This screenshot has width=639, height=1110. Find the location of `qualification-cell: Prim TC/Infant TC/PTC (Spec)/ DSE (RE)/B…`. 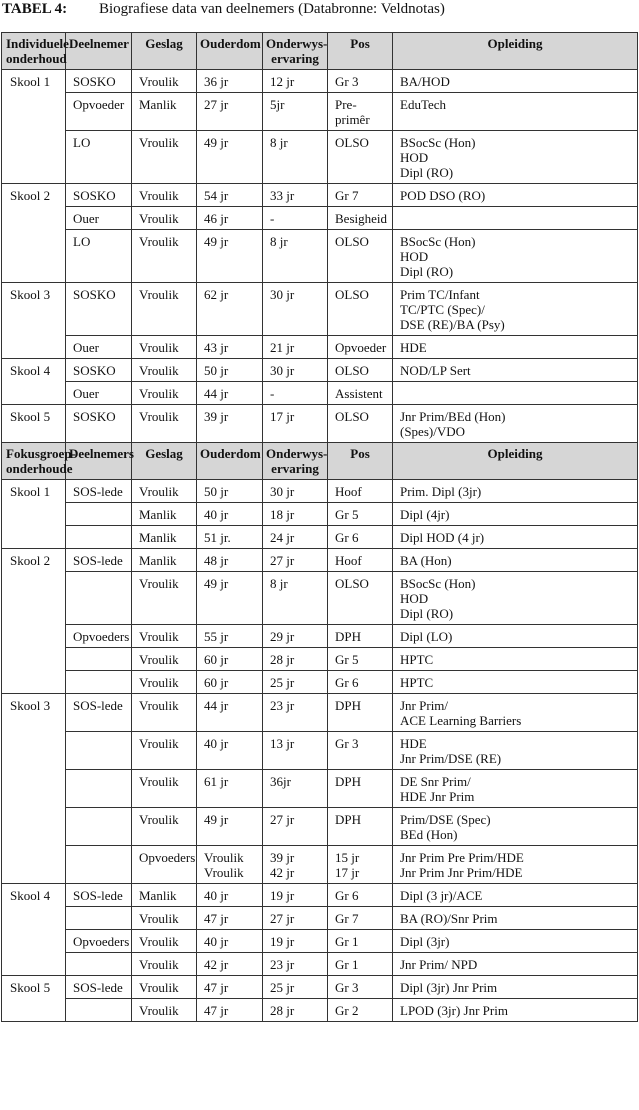

qualification-cell: Prim TC/Infant TC/PTC (Spec)/ DSE (RE)/B… is located at coordinates (515, 309).